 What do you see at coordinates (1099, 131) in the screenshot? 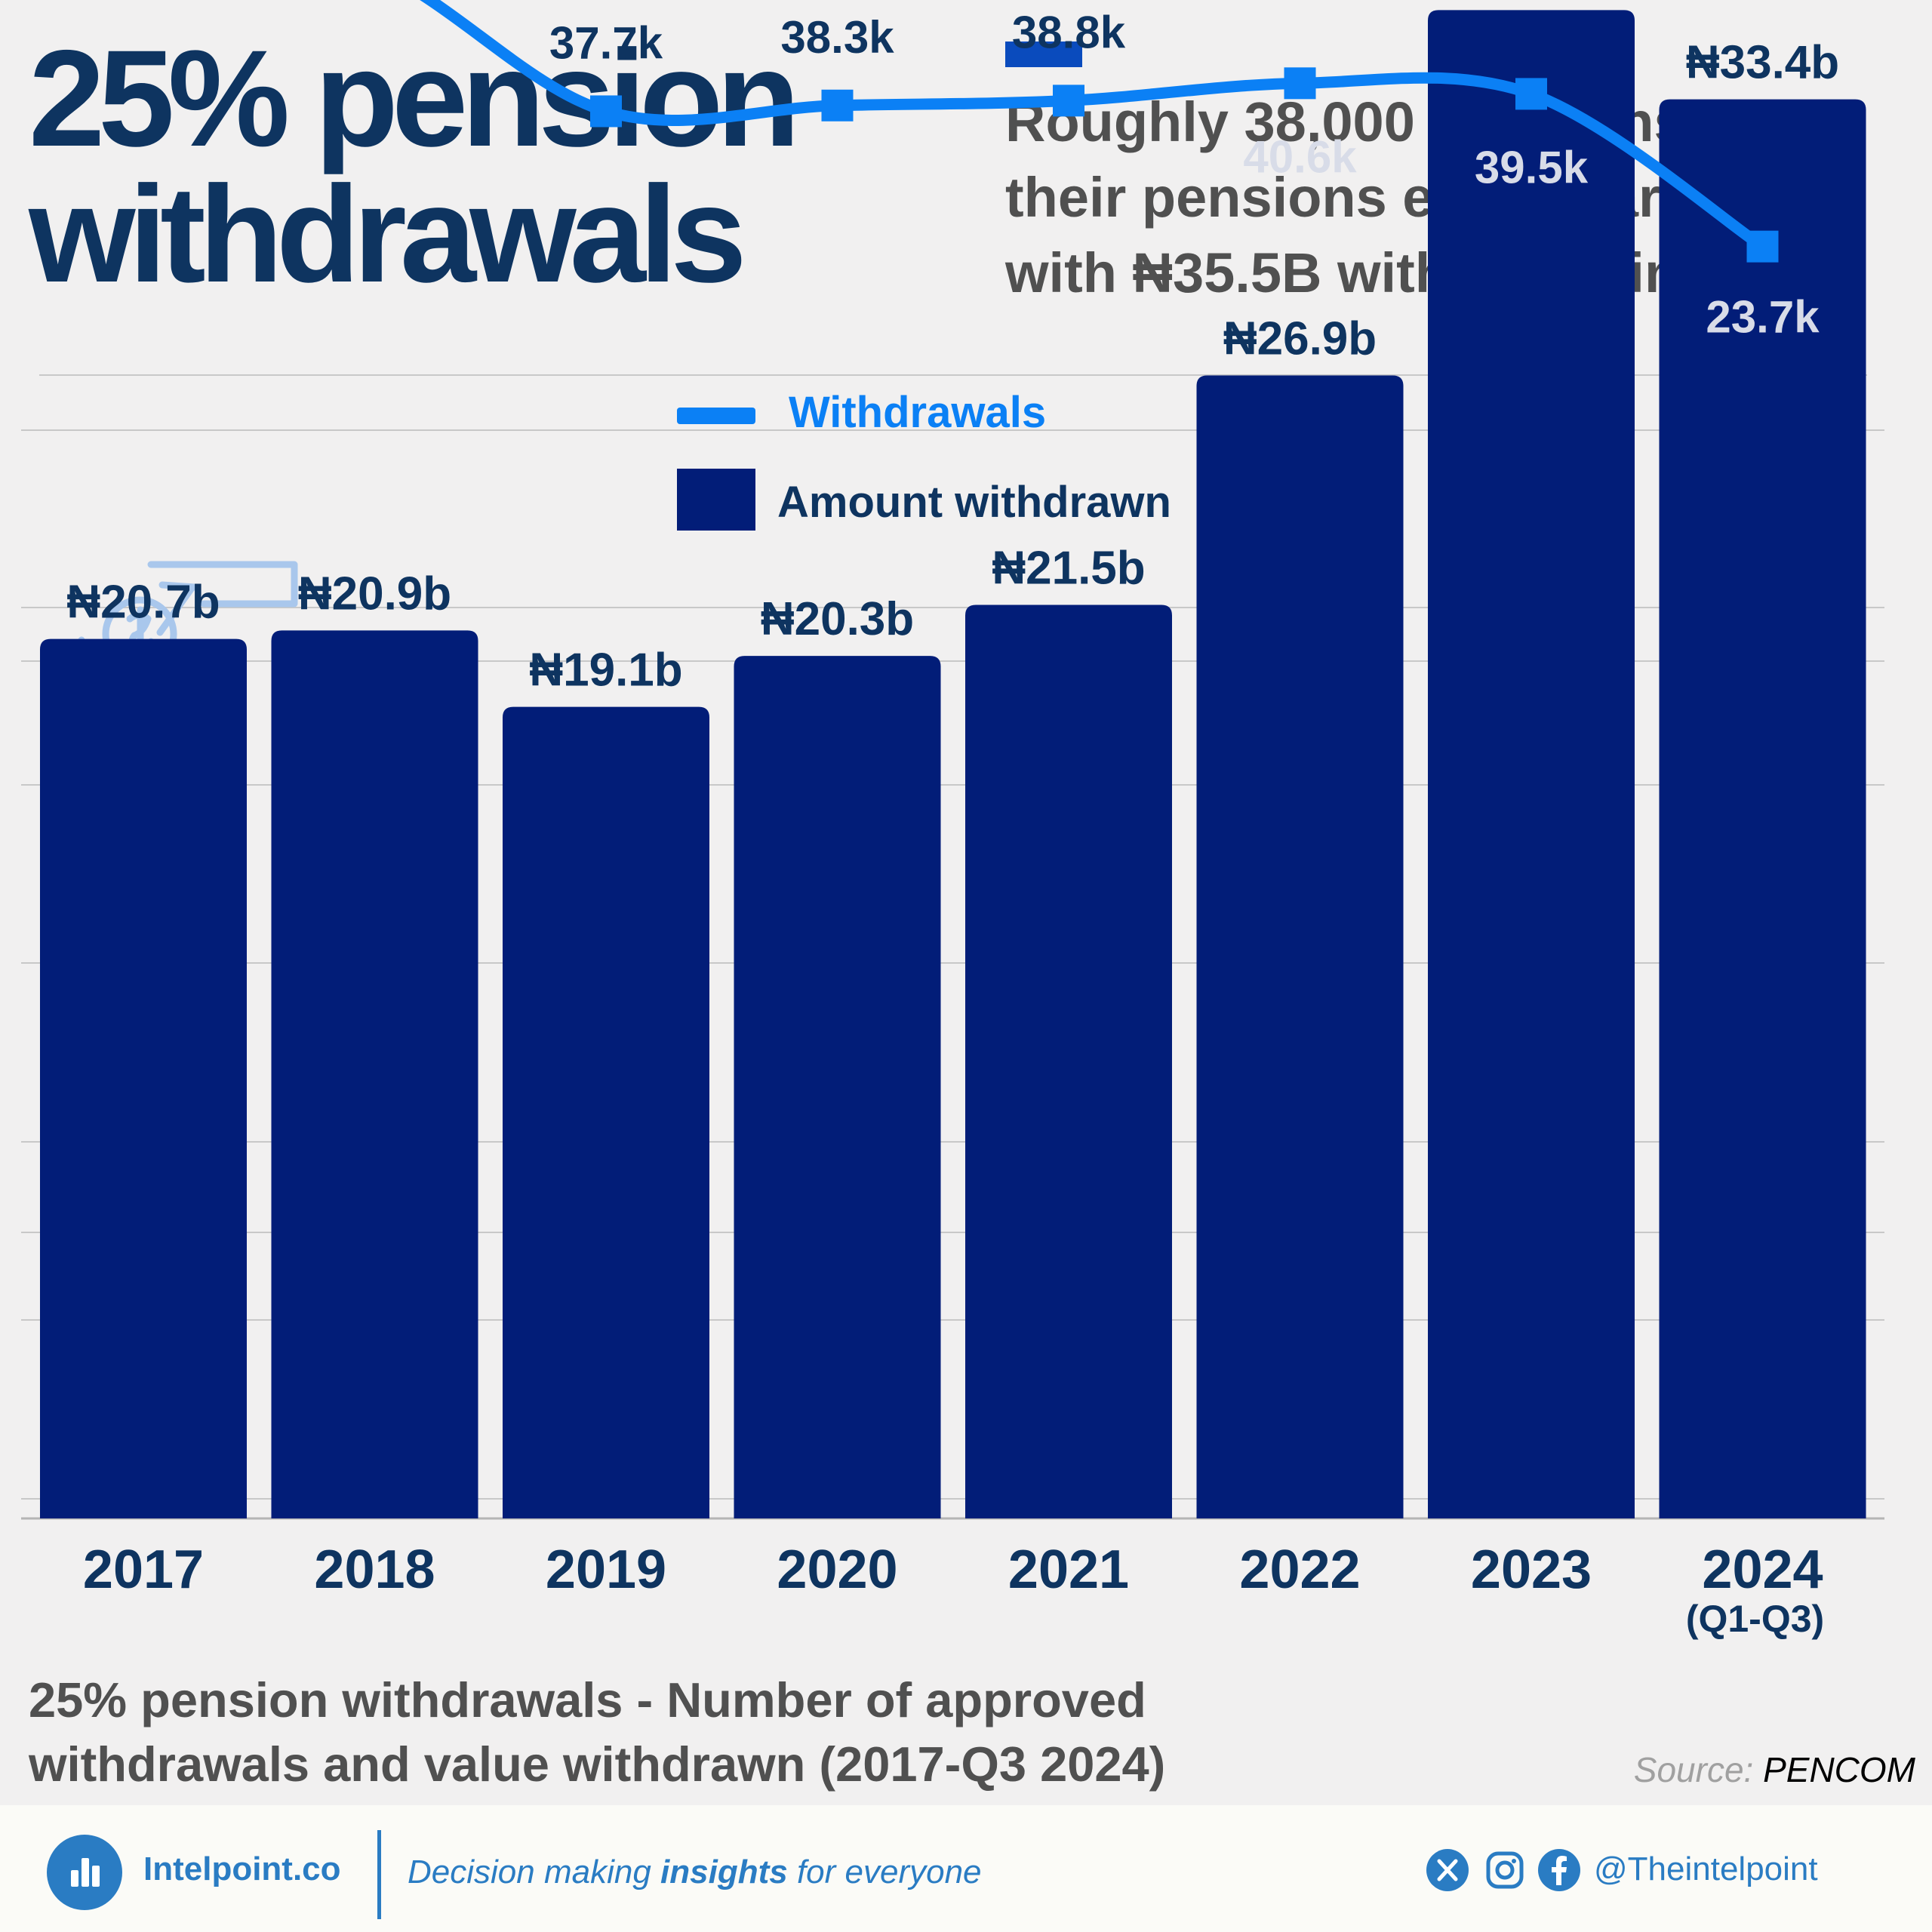
I see `line-series` at bounding box center [1099, 131].